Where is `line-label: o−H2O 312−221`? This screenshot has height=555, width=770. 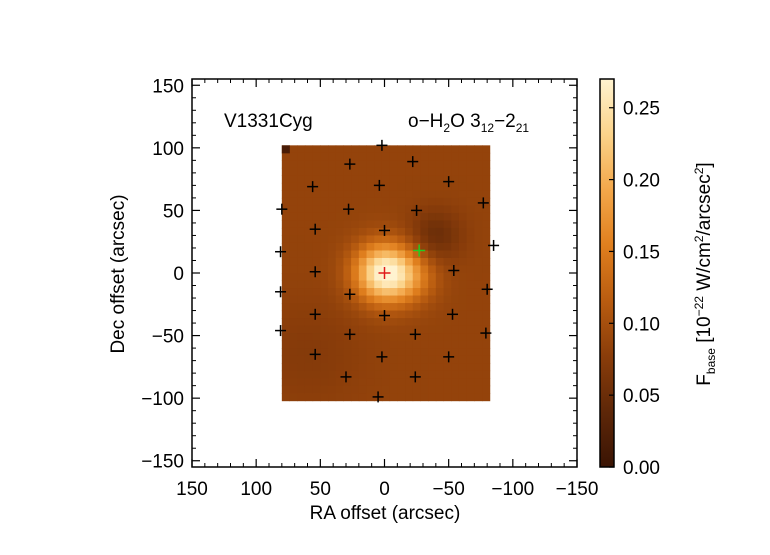 line-label: o−H2O 312−221 is located at coordinates (468, 123).